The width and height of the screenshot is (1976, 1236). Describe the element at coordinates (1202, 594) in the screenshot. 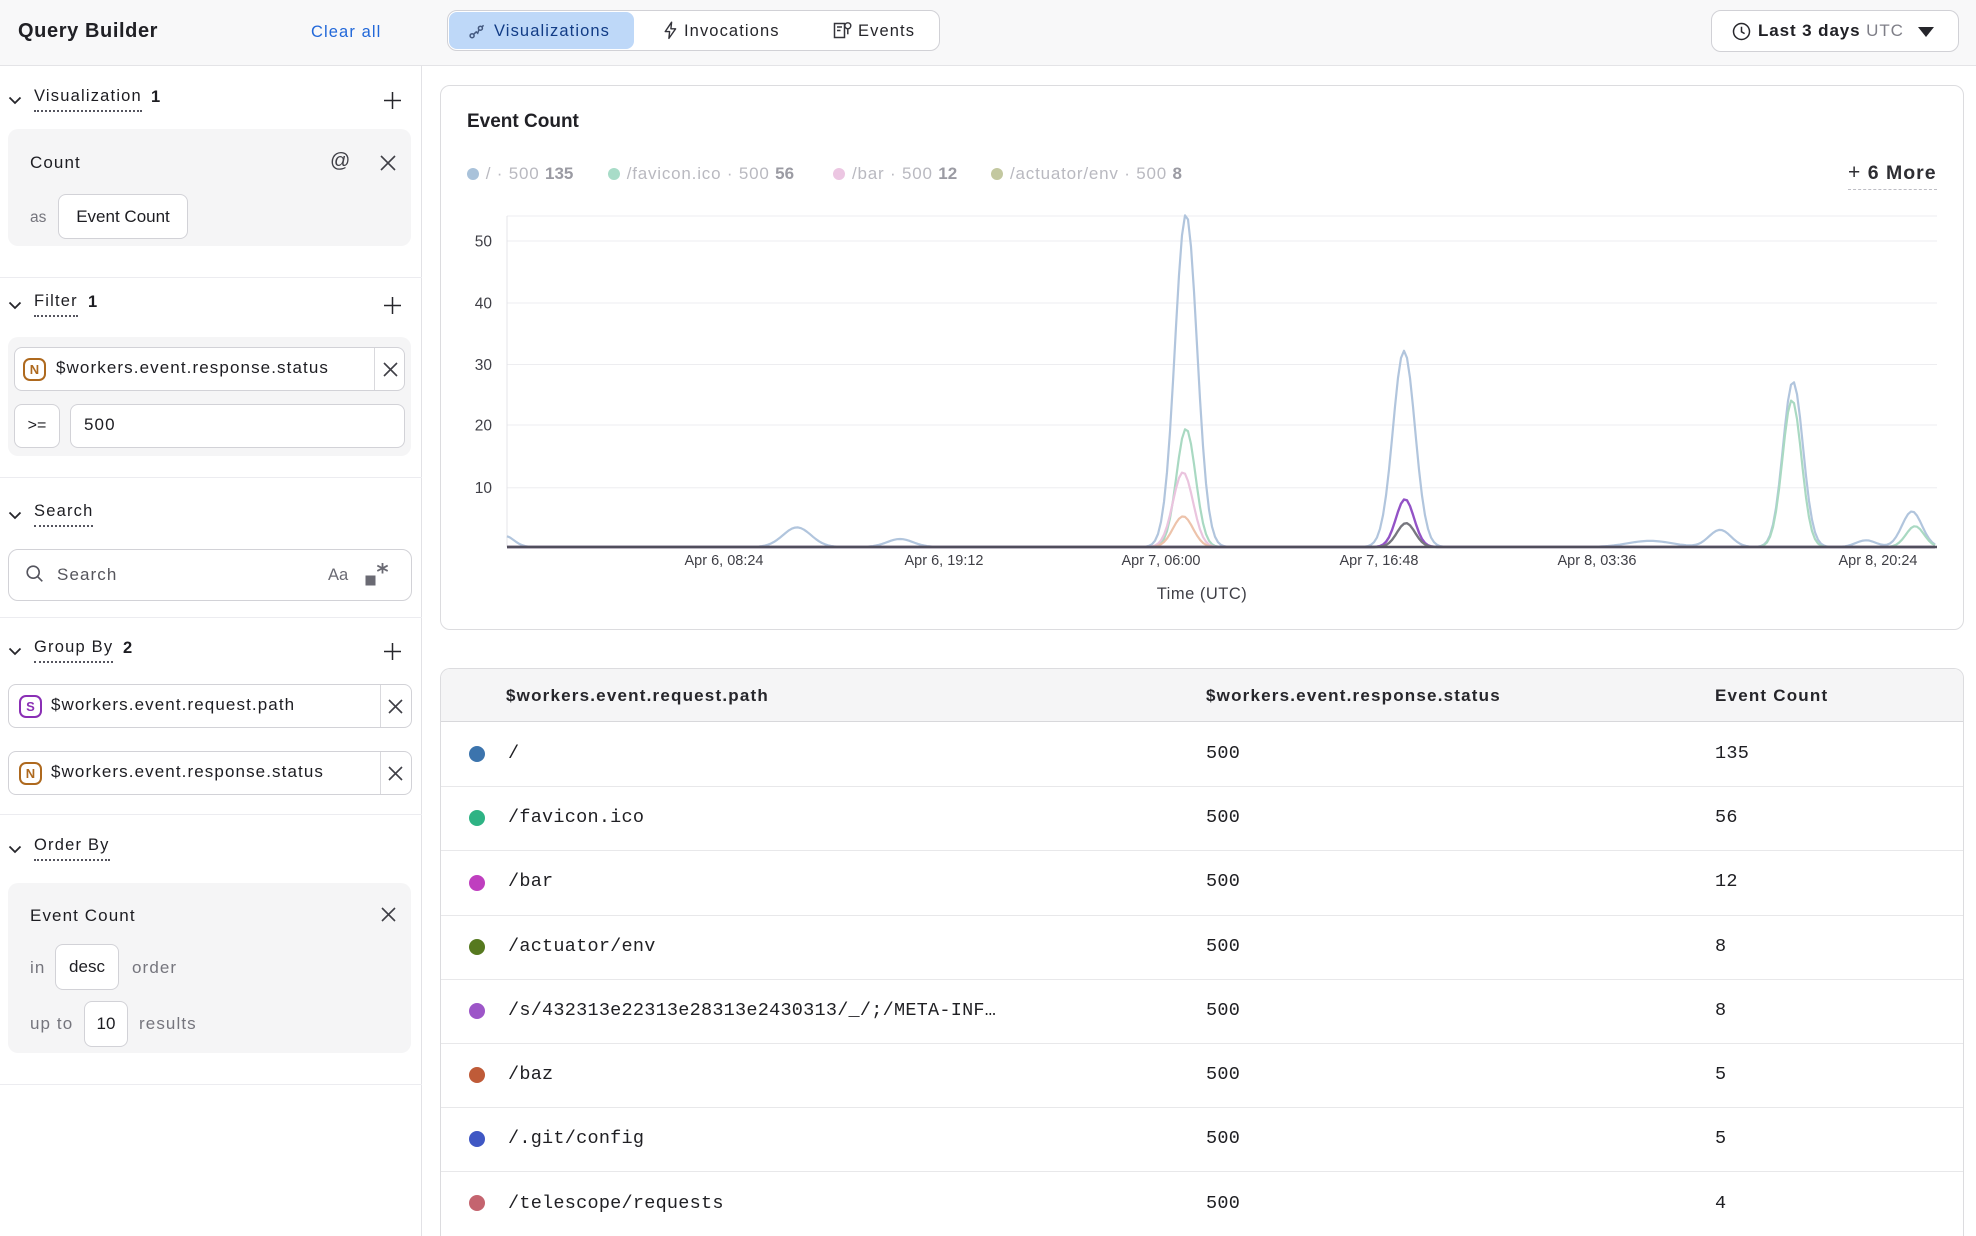

I see `svg-text: Time (UTC)` at that location.